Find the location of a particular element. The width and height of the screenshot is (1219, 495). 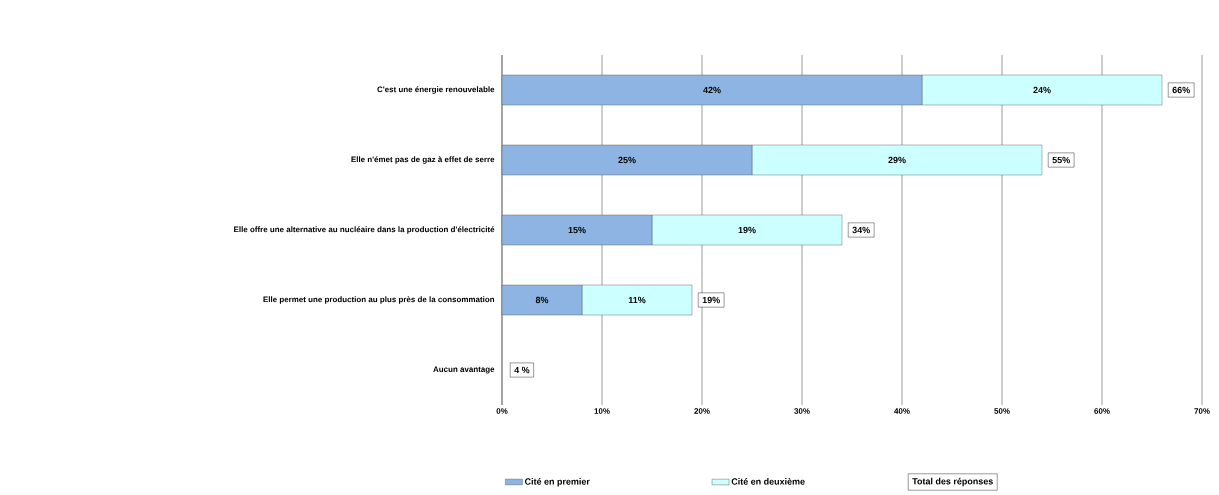

total-label: 19% is located at coordinates (711, 300).